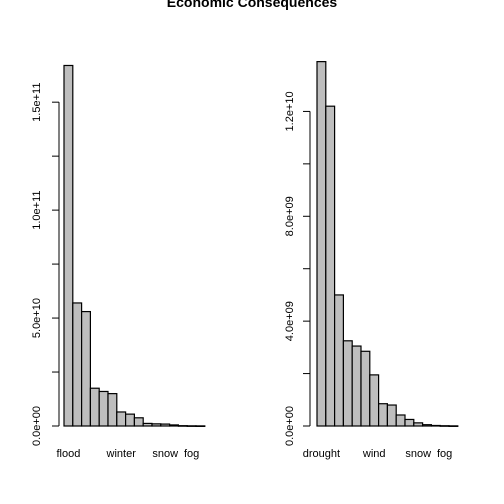  Describe the element at coordinates (290, 111) in the screenshot. I see `y-tick-label: 1.2e+10` at that location.